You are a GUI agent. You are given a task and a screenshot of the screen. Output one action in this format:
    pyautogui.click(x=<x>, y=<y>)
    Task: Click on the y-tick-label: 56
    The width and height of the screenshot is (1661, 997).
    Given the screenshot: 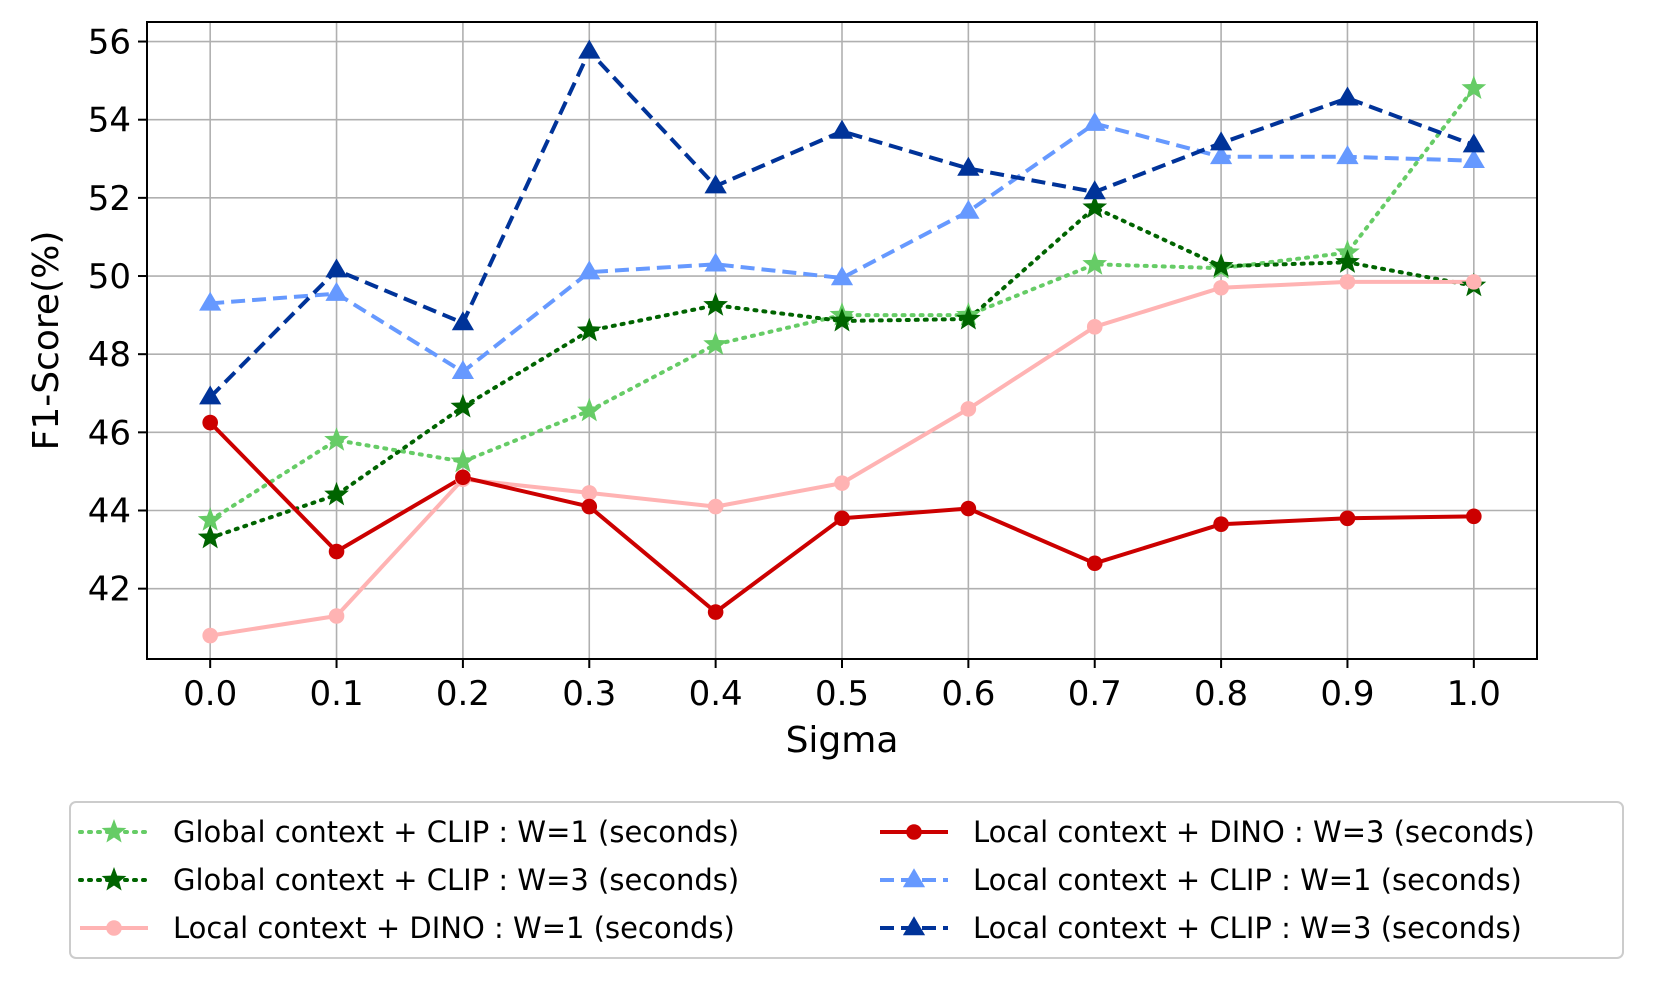 What is the action you would take?
    pyautogui.click(x=109, y=43)
    